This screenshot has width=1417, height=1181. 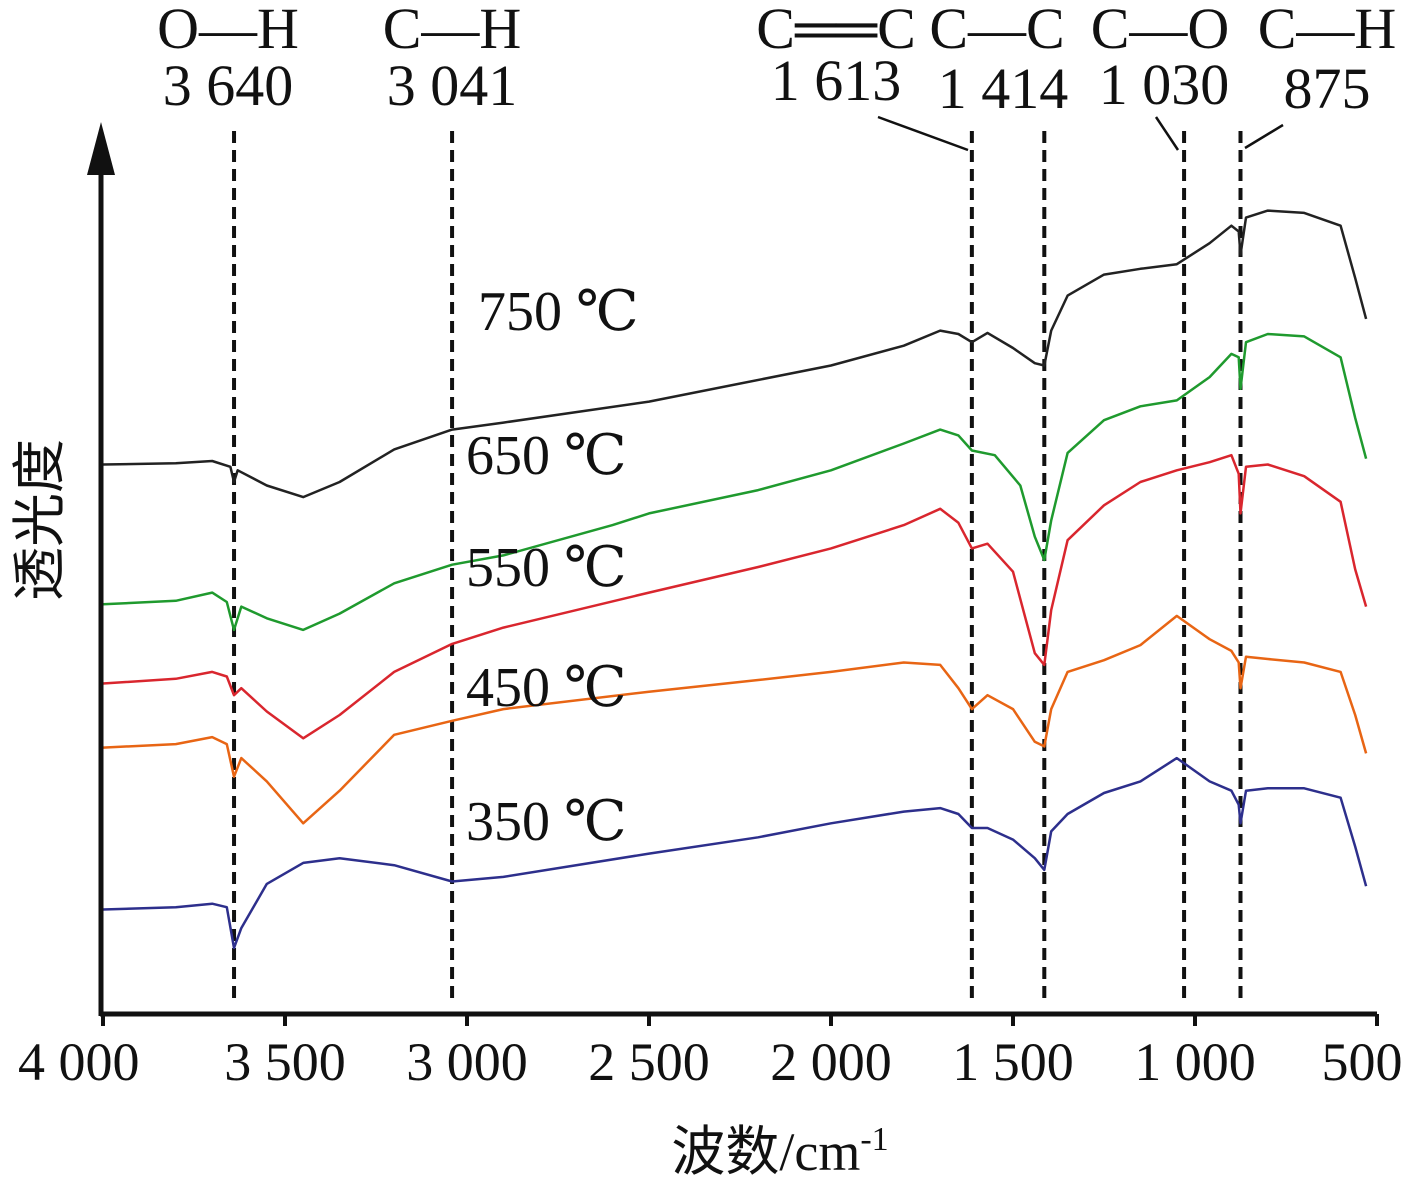 What do you see at coordinates (649, 1062) in the screenshot?
I see `x-tick-label-2500: 2 500` at bounding box center [649, 1062].